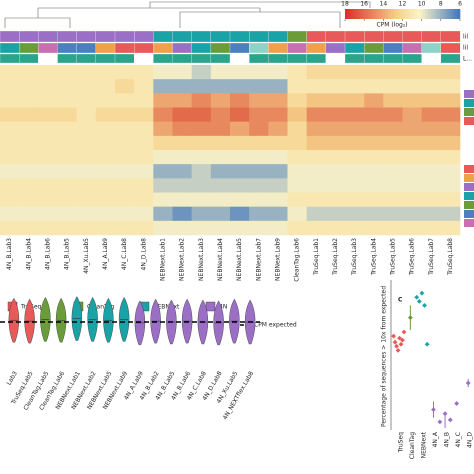 The image size is (474, 474). What do you see at coordinates (458, 440) in the screenshot?
I see `x-tick-label: 4N_C` at bounding box center [458, 440].